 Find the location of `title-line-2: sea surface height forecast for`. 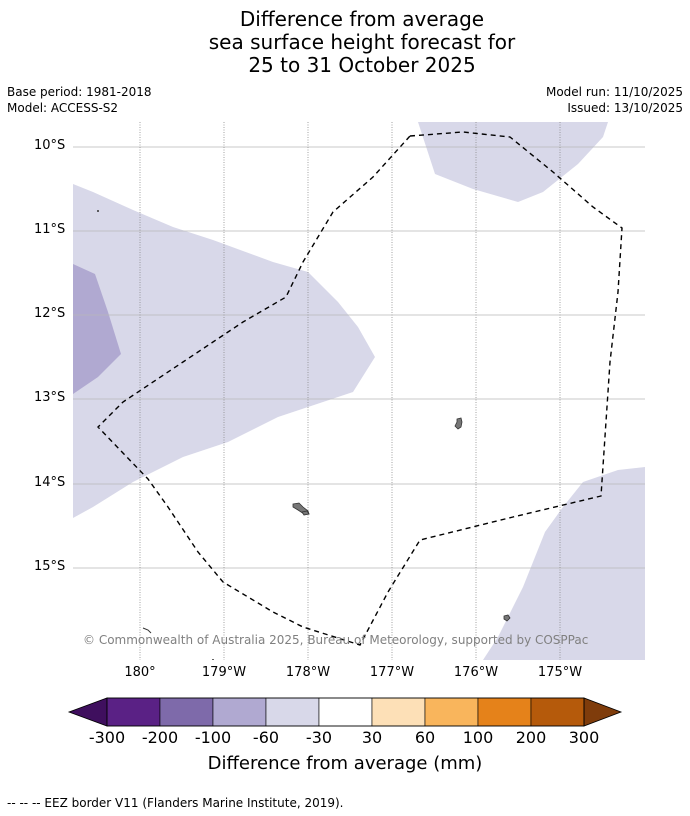

title-line-2: sea surface height forecast for is located at coordinates (362, 42).